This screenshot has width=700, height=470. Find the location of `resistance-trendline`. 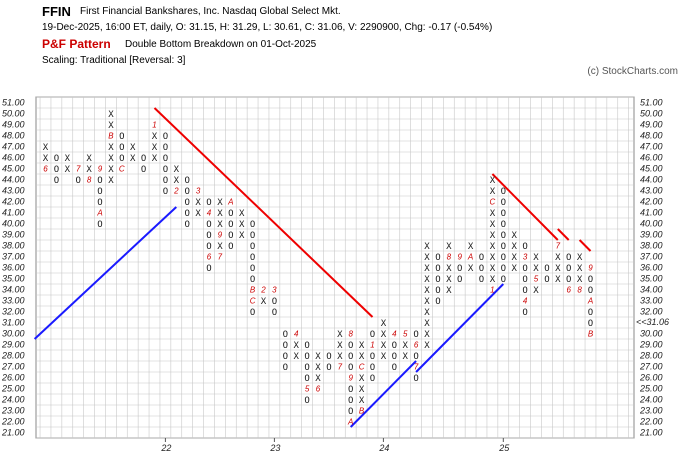

resistance-trendline is located at coordinates (525, 207).